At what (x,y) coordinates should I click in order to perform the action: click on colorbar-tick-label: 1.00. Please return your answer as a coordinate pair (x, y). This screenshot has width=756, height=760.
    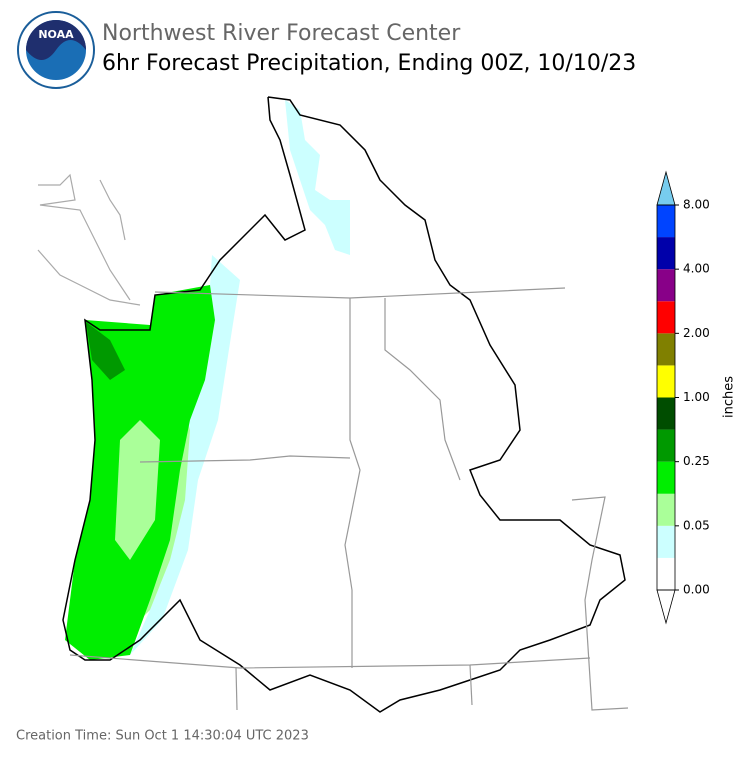
    Looking at the image, I should click on (696, 397).